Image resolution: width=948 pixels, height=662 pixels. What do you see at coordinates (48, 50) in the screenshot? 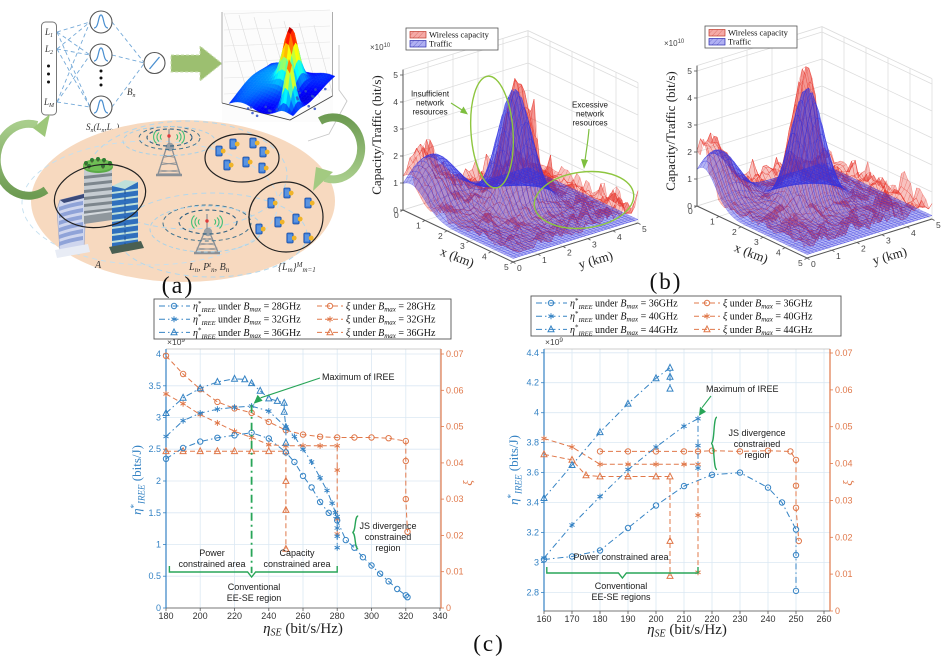
I see `svg-text: L2` at bounding box center [48, 50].